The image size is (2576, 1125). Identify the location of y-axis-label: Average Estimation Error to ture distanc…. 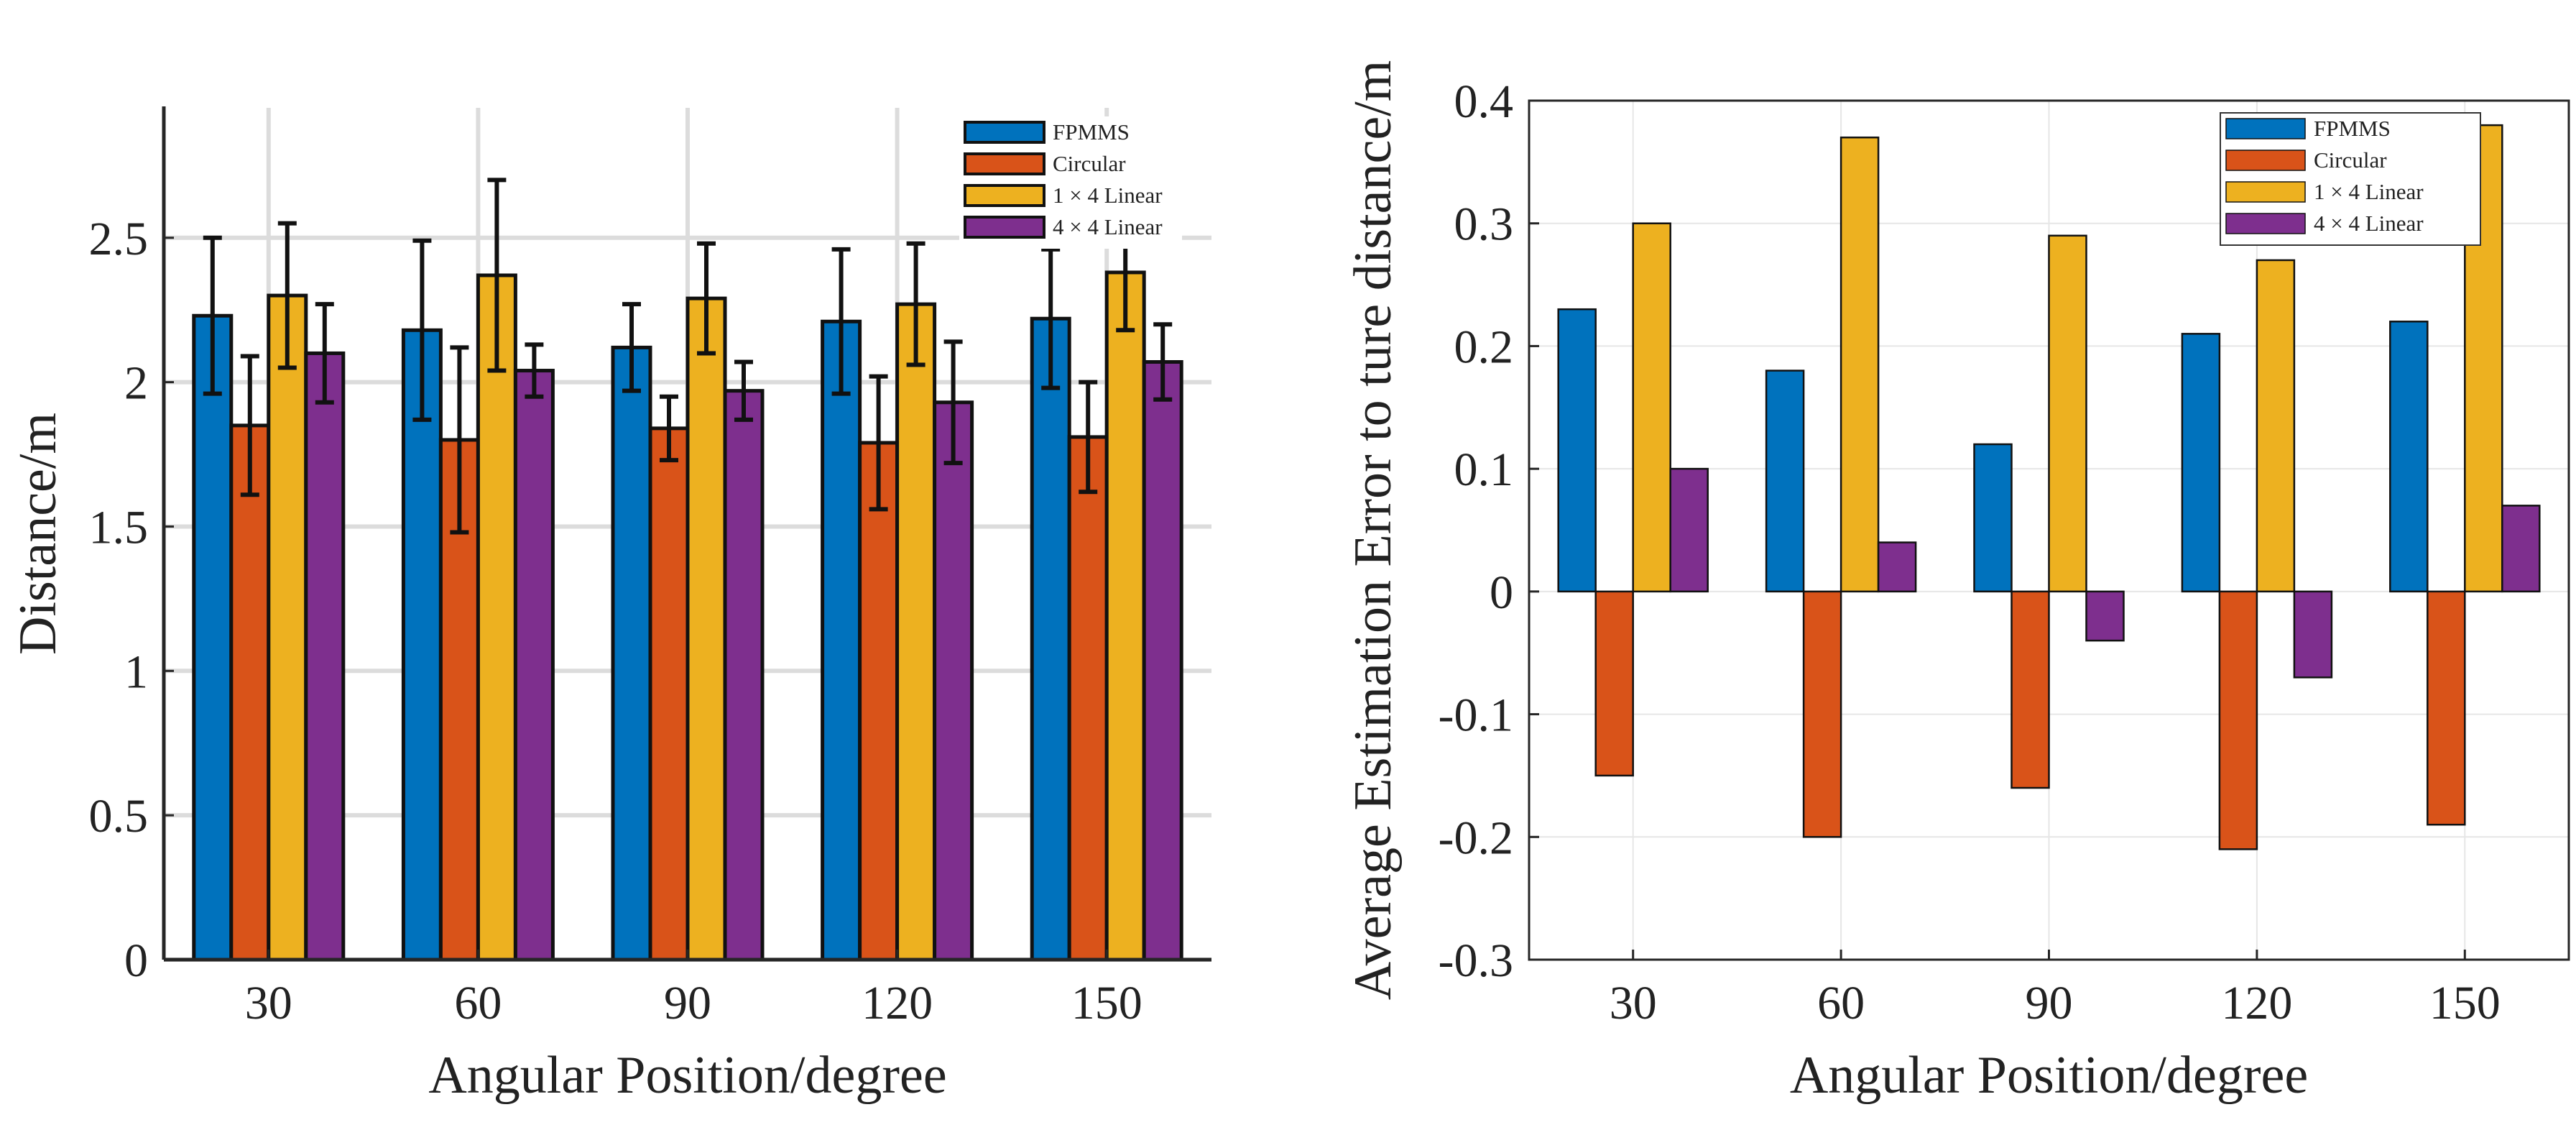
(1373, 531).